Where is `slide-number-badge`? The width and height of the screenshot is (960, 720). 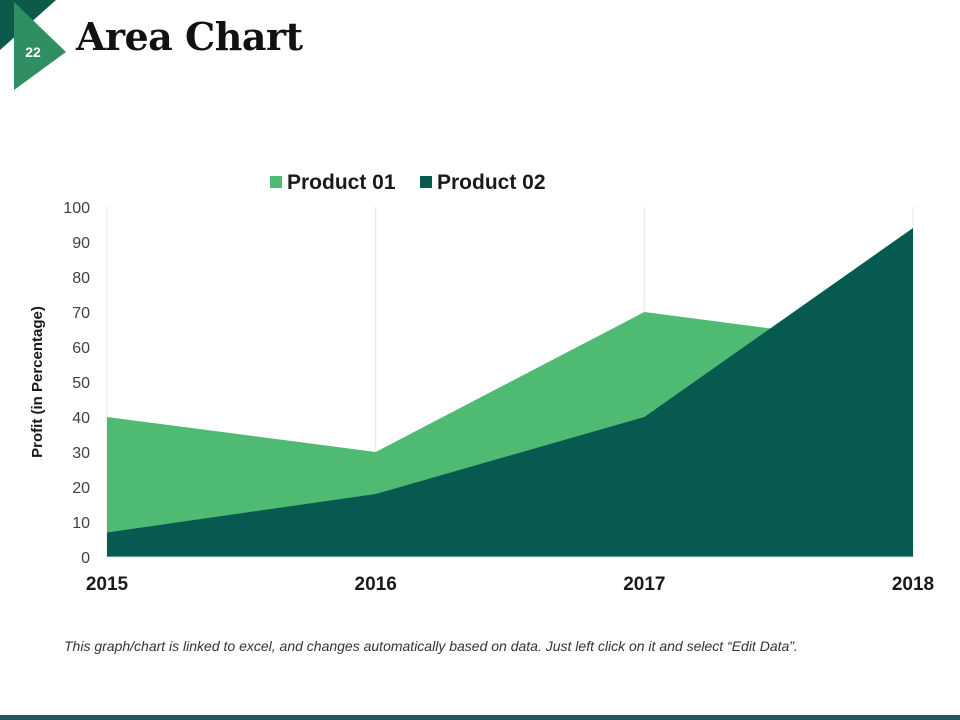
slide-number-badge is located at coordinates (33, 45).